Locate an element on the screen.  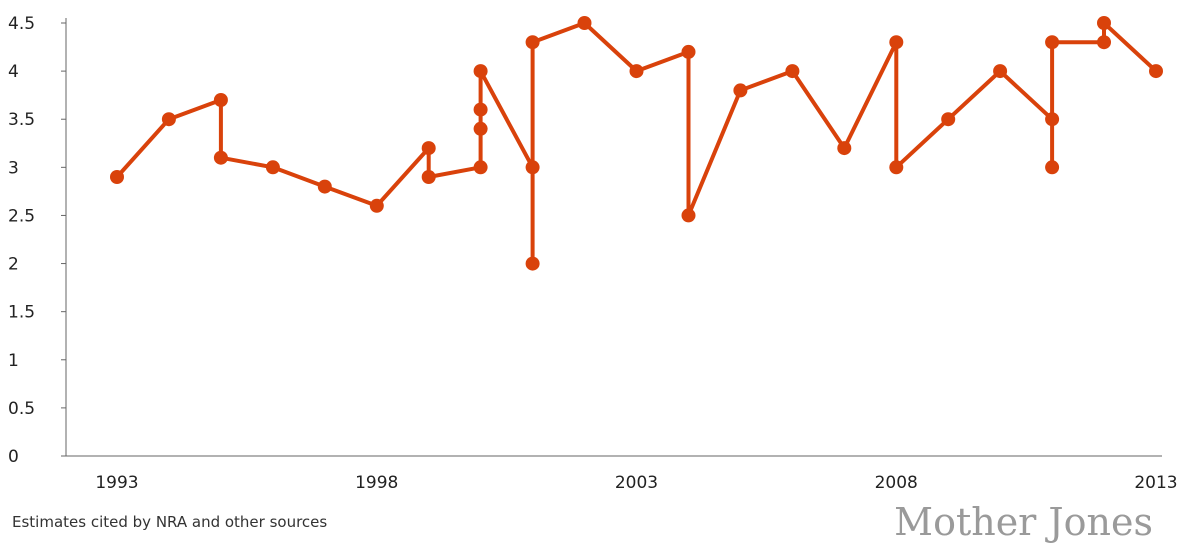
y-tick-label: 4.5 is located at coordinates (21, 24).